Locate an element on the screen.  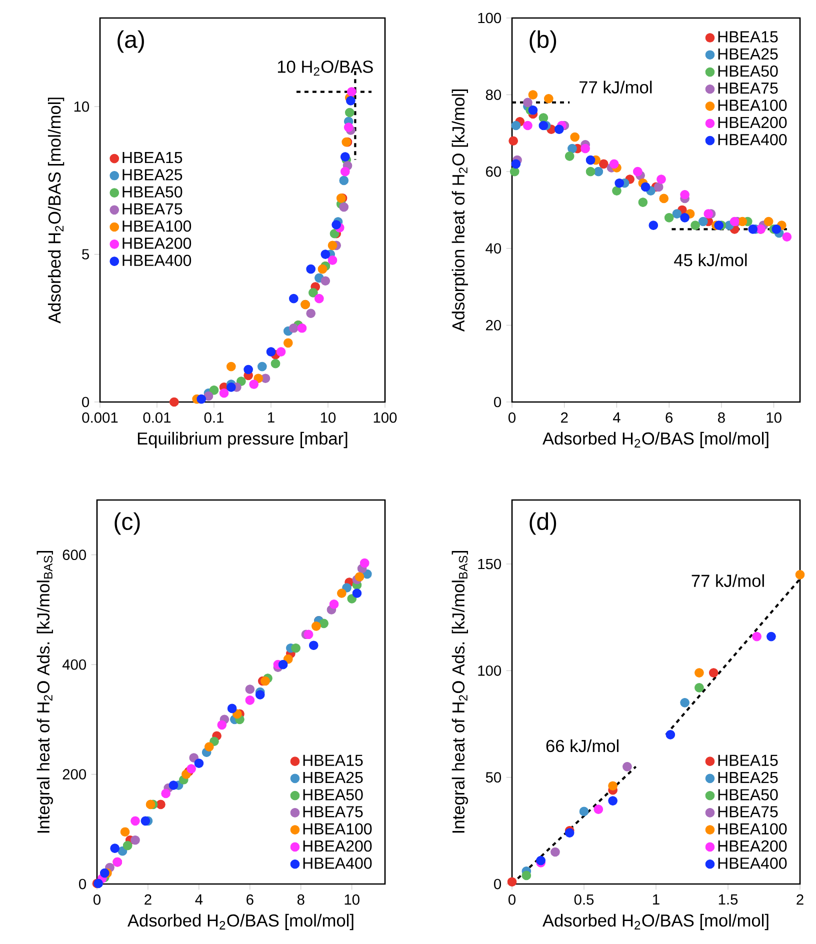
x-tick-label: 100 is located at coordinates (385, 417).